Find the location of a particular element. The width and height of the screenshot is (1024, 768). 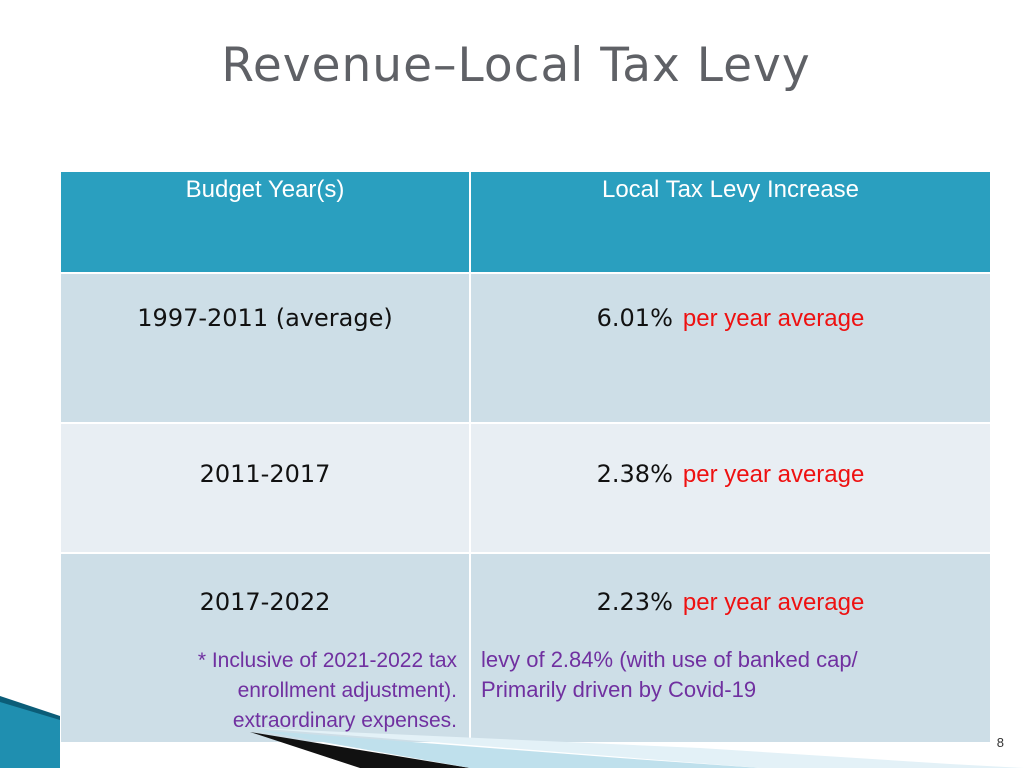

decorative-swoosh is located at coordinates (512, 732).